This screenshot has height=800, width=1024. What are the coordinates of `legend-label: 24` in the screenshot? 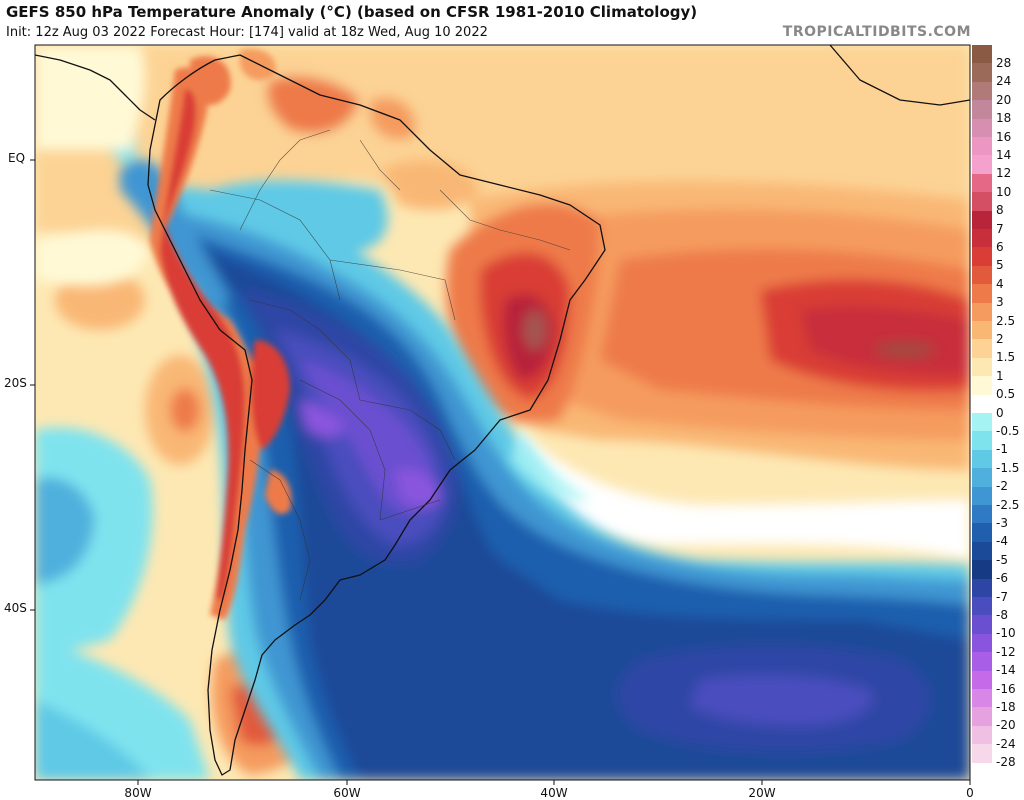 It's located at (1004, 81).